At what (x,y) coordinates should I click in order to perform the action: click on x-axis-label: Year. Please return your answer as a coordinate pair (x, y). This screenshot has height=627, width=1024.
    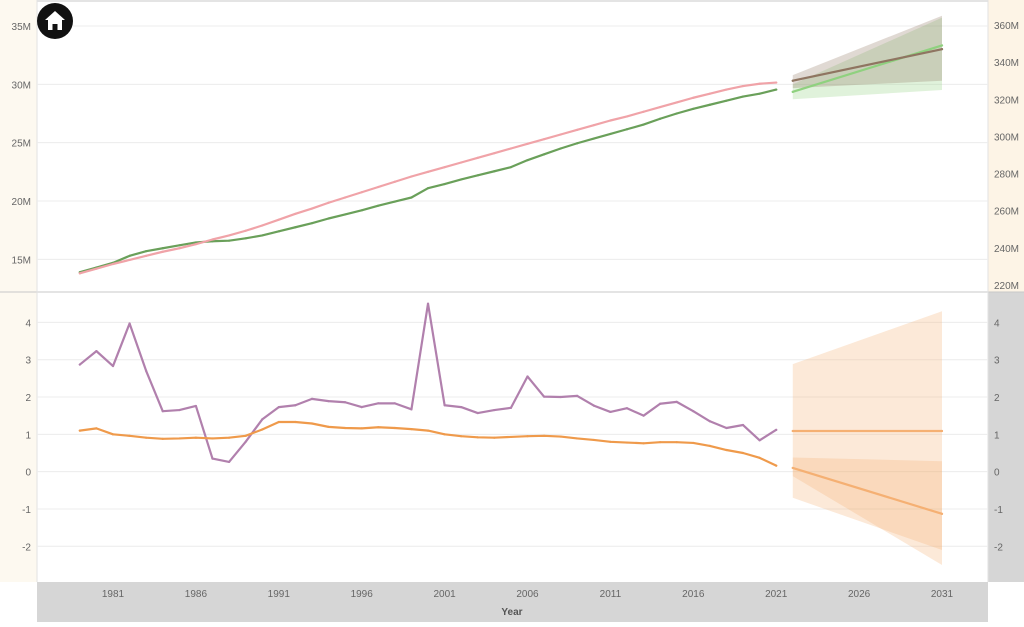
    Looking at the image, I should click on (511, 612).